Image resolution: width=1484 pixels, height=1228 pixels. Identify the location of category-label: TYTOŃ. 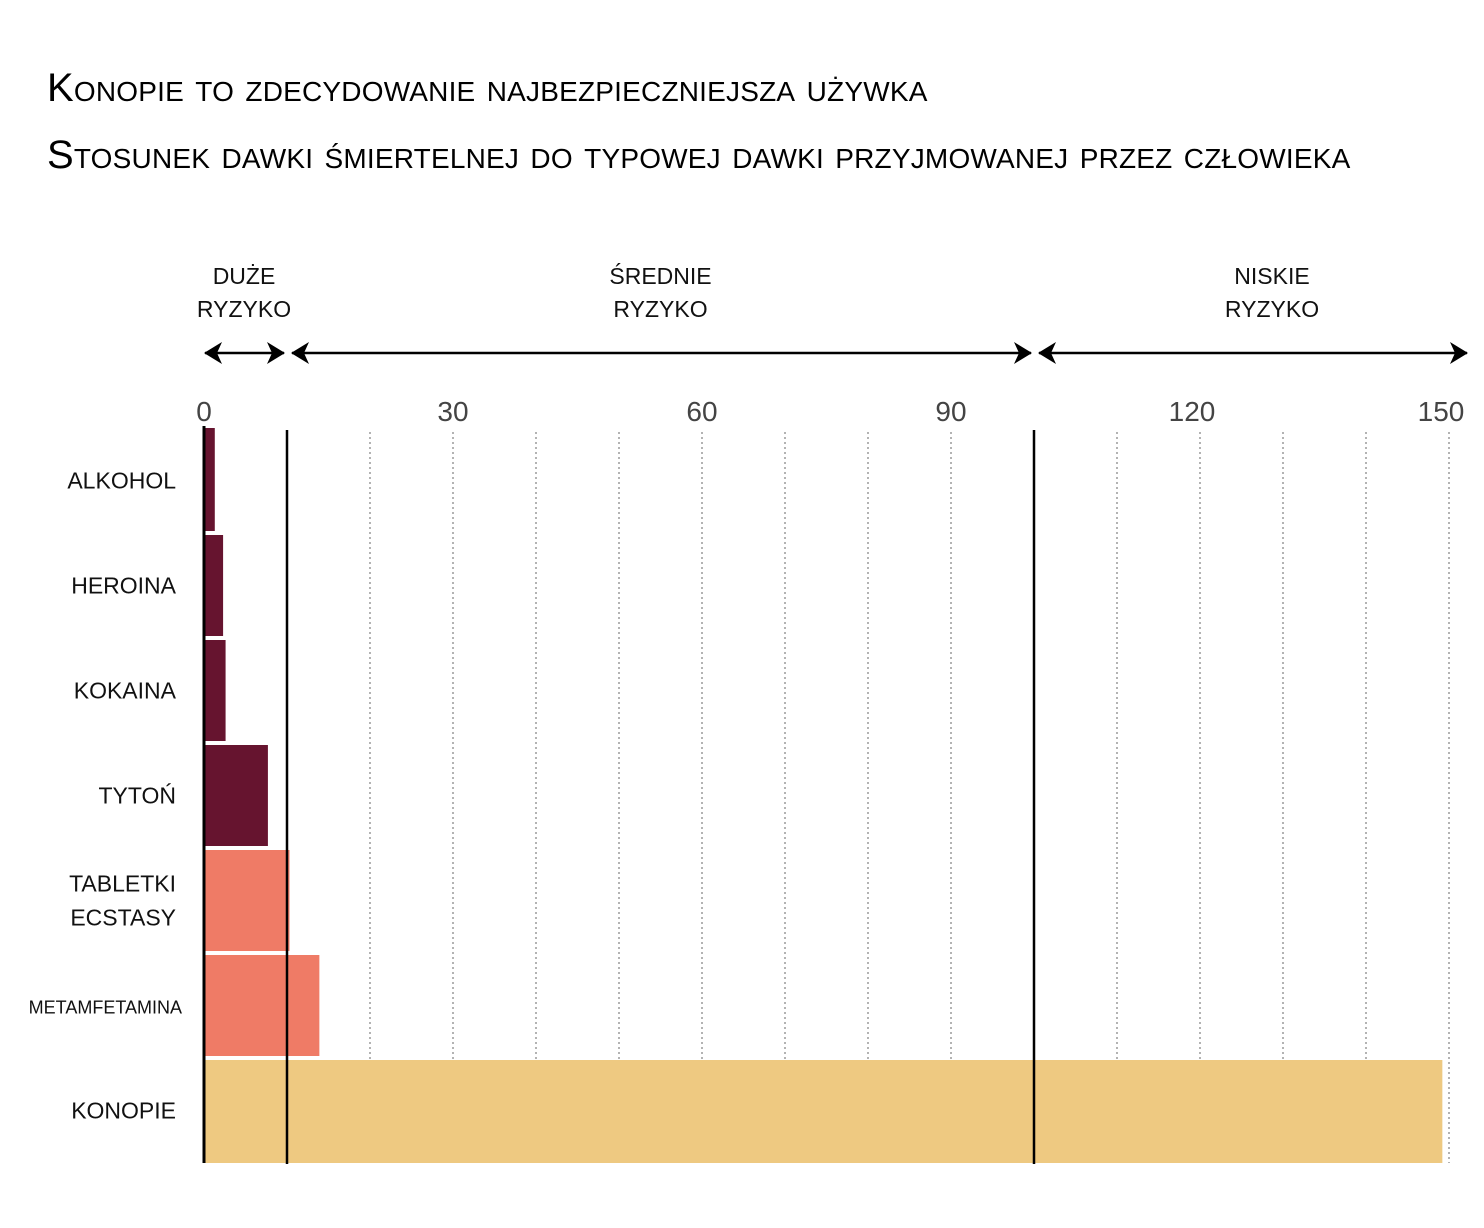
(137, 796).